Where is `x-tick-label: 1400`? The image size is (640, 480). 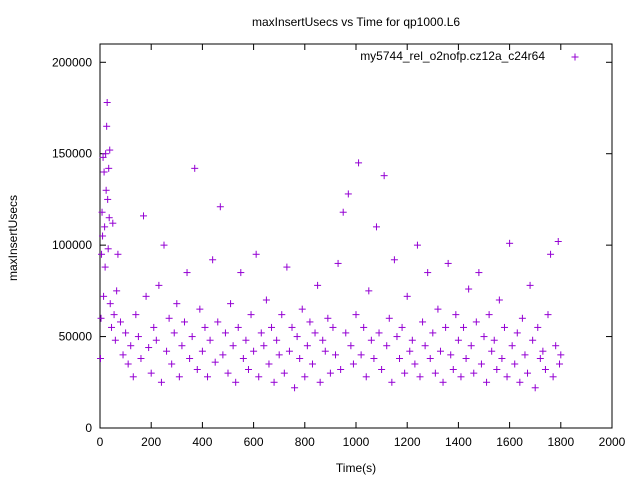
x-tick-label: 1400 is located at coordinates (458, 442).